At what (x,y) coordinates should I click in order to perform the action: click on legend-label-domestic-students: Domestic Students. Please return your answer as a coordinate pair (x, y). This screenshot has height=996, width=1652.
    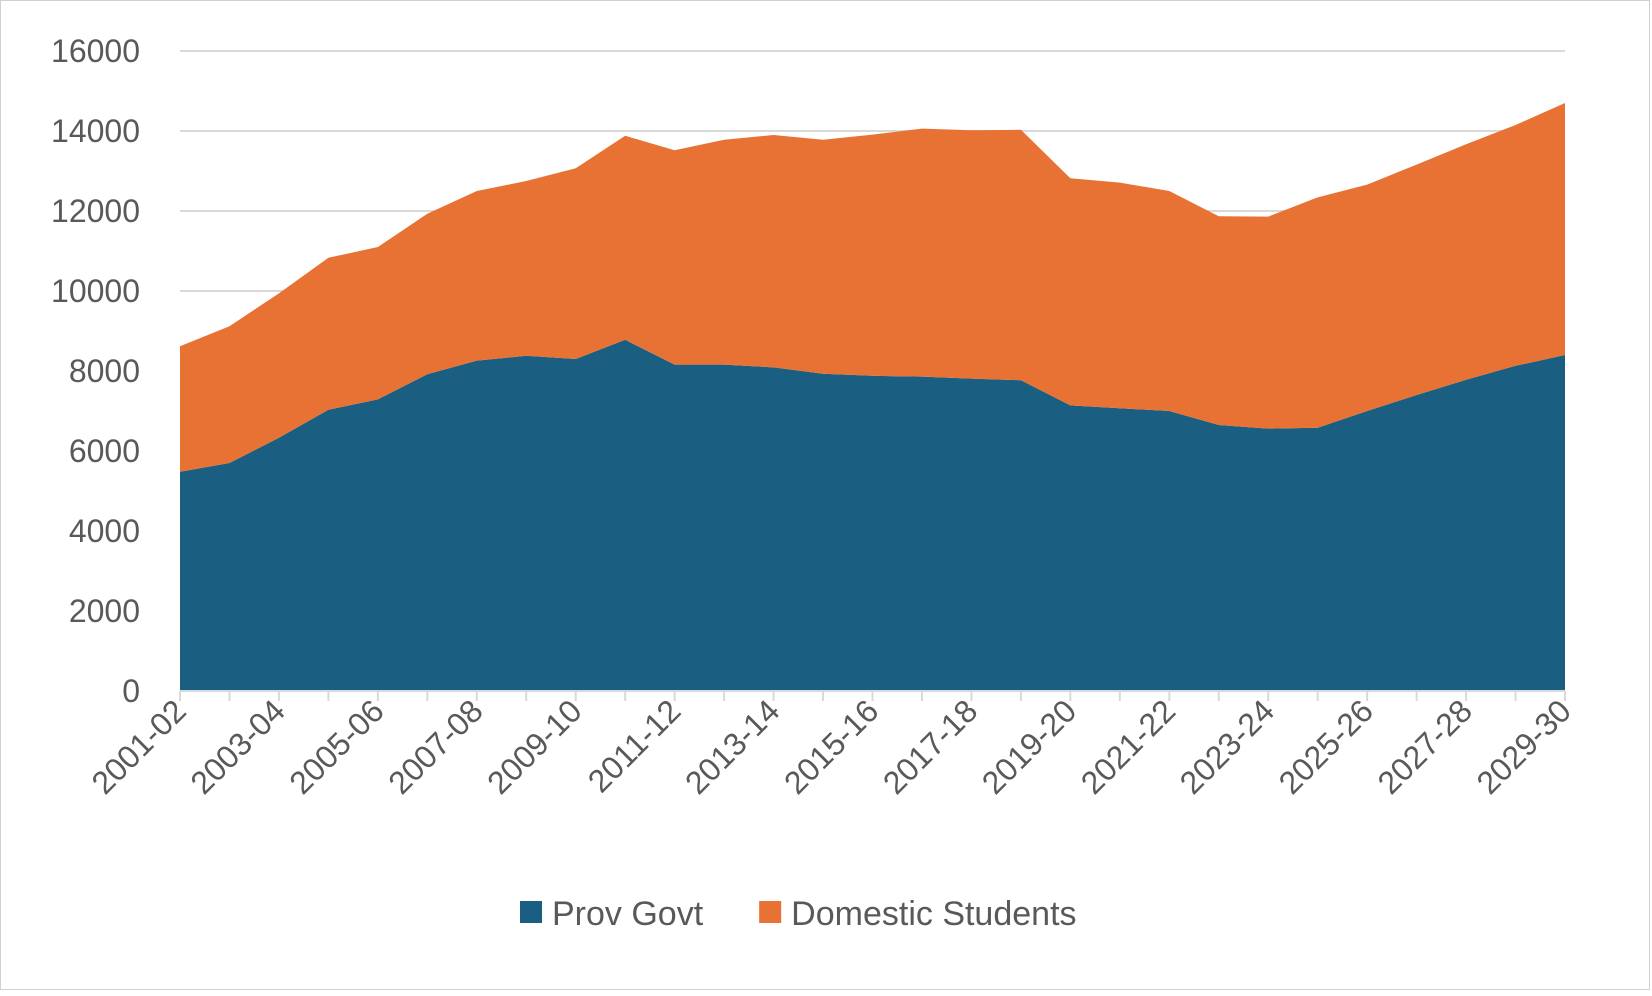
    Looking at the image, I should click on (933, 914).